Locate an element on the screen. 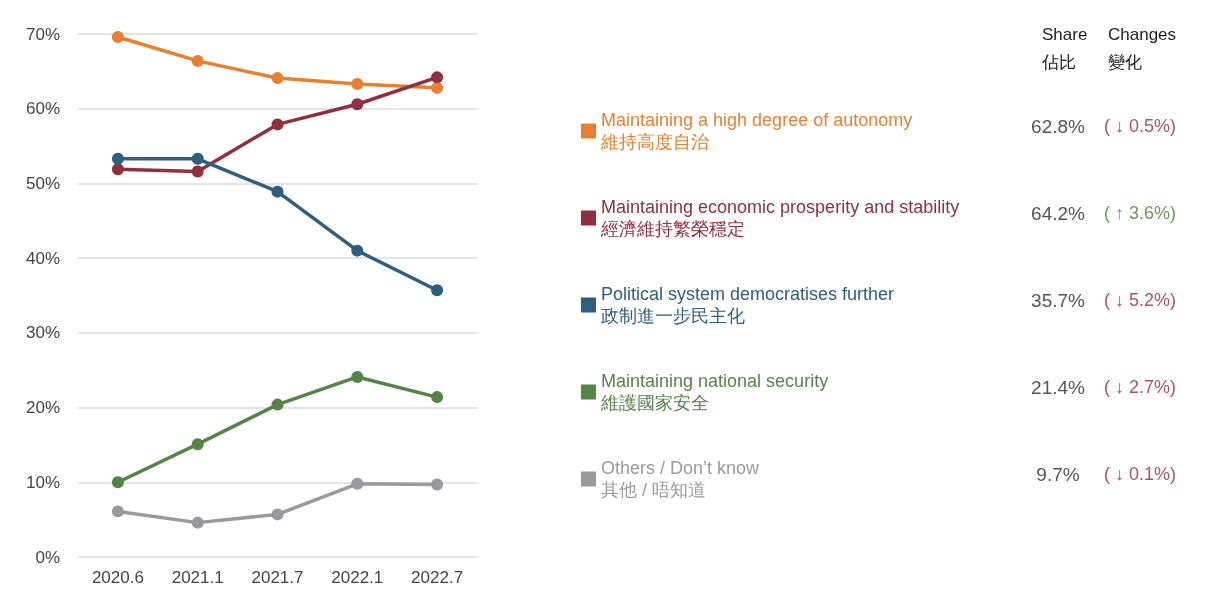 The width and height of the screenshot is (1210, 600). x-tick-label: 2022.7 is located at coordinates (437, 577).